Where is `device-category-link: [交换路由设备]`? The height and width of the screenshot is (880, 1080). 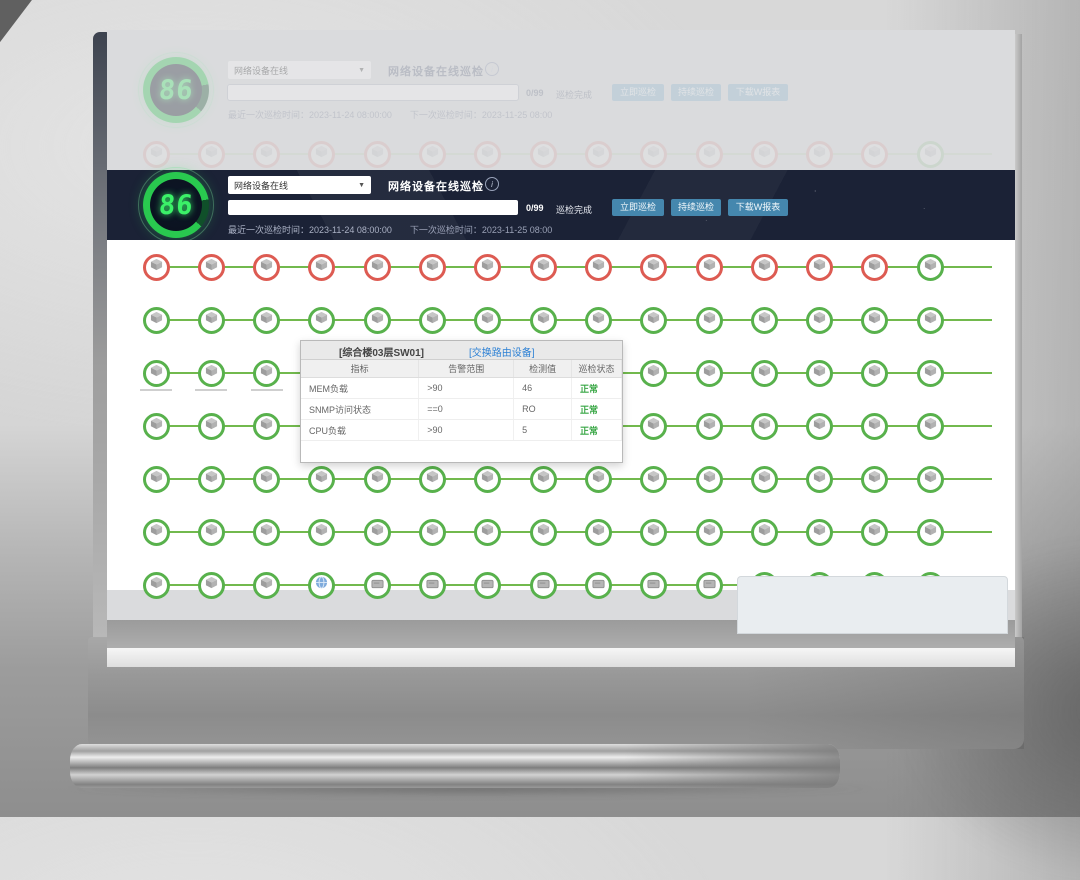 device-category-link: [交换路由设备] is located at coordinates (502, 353).